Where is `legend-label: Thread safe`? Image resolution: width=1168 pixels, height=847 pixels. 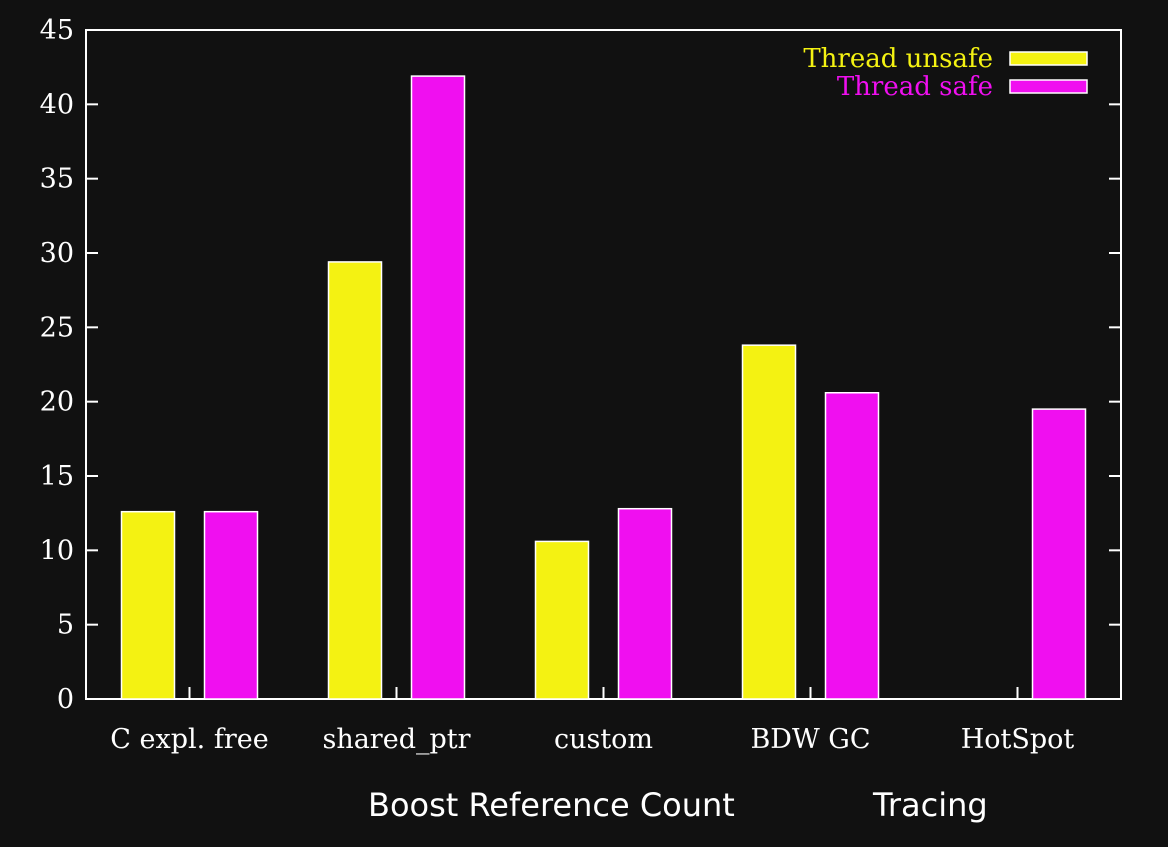 legend-label: Thread safe is located at coordinates (915, 87).